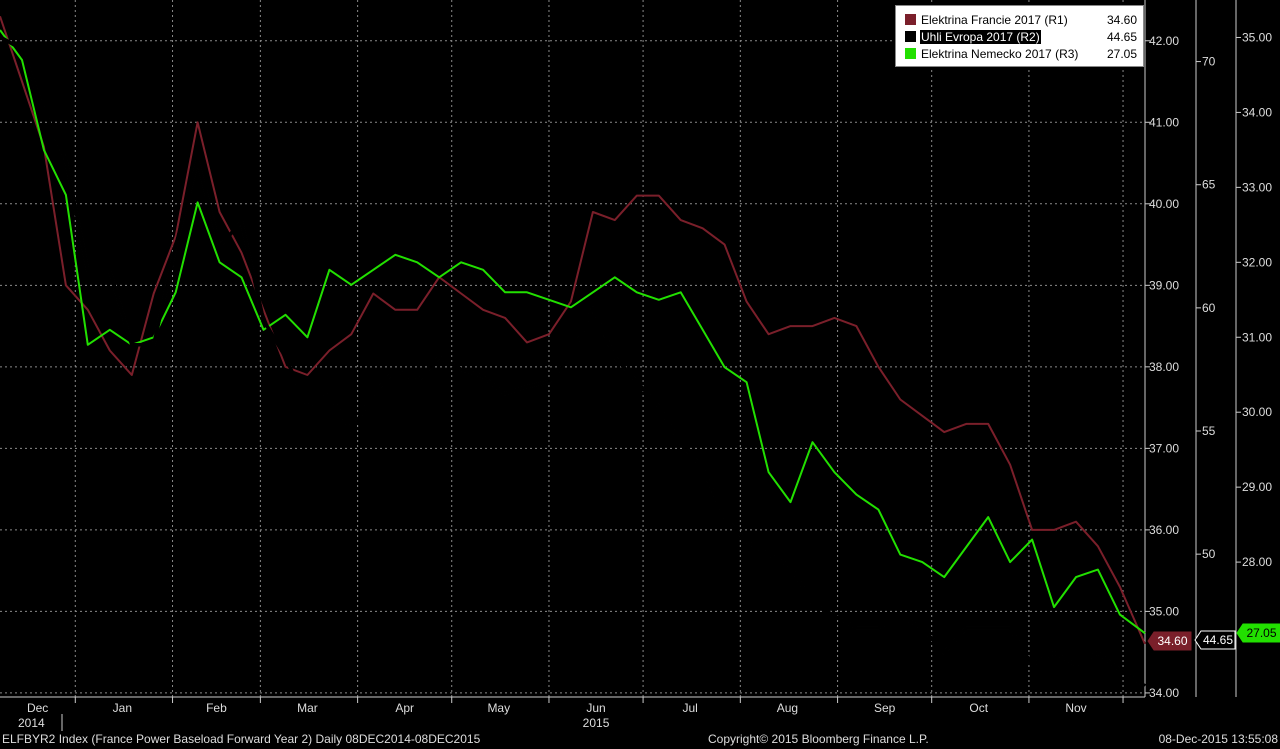 This screenshot has height=749, width=1280. Describe the element at coordinates (1209, 431) in the screenshot. I see `r2-tick-label: 55` at that location.